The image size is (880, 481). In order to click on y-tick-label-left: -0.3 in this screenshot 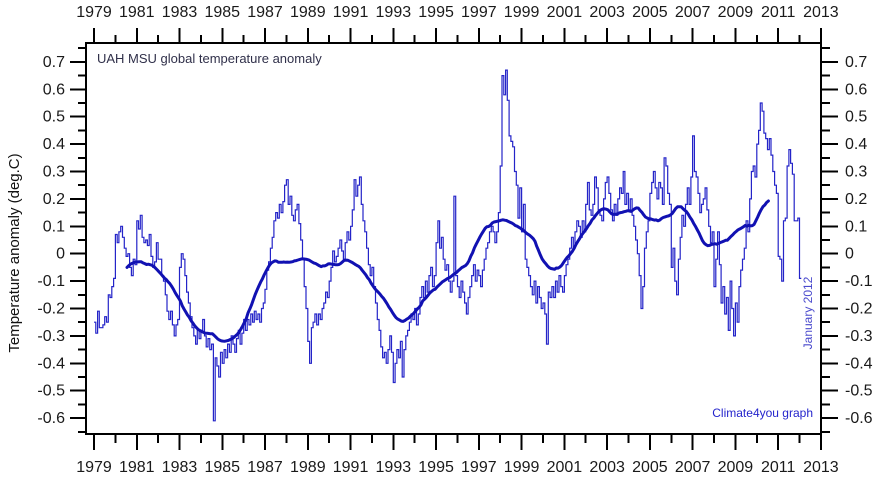, I will do `click(51, 336)`.